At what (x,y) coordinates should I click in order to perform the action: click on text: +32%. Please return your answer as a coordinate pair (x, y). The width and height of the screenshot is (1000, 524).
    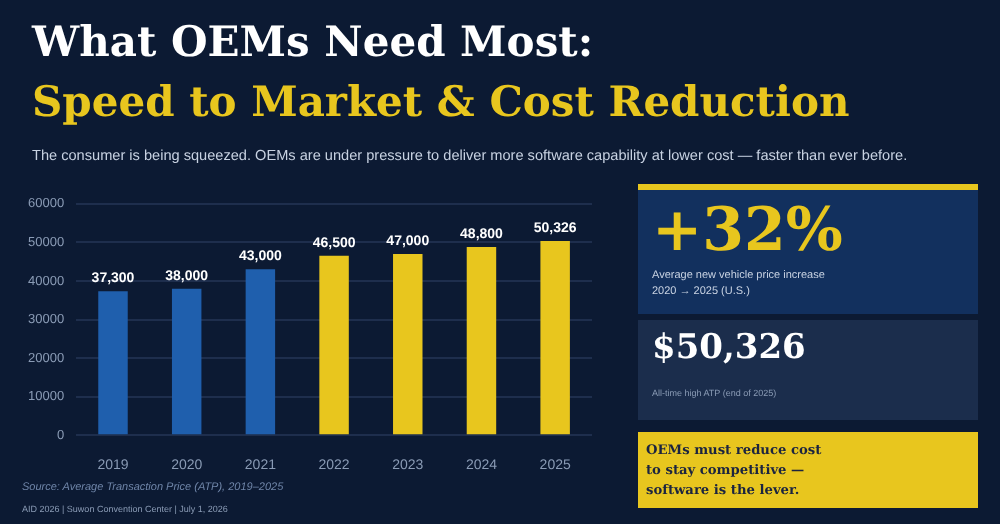
    Looking at the image, I should click on (747, 231).